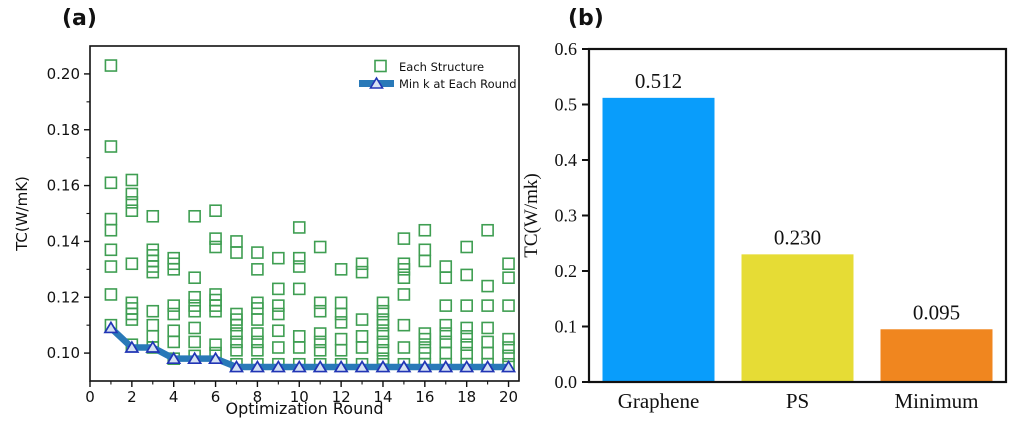 The width and height of the screenshot is (1024, 439). Describe the element at coordinates (466, 397) in the screenshot. I see `svg-text: 18` at that location.